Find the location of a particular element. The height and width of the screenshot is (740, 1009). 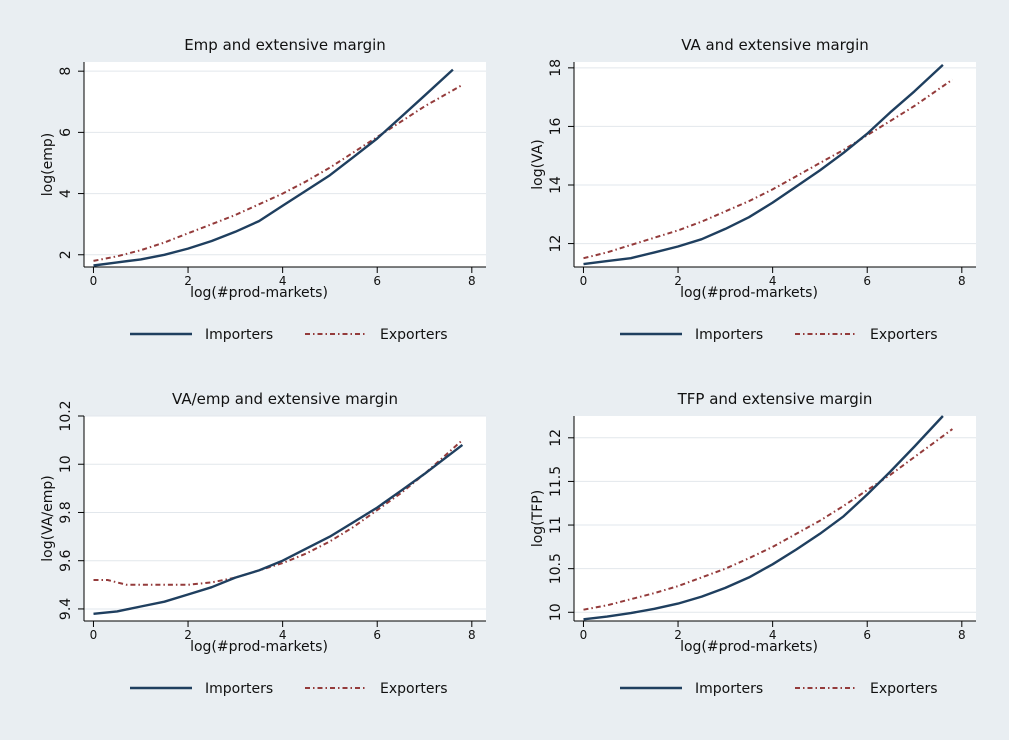

chart-title: VA/emp and extensive margin is located at coordinates (285, 399).